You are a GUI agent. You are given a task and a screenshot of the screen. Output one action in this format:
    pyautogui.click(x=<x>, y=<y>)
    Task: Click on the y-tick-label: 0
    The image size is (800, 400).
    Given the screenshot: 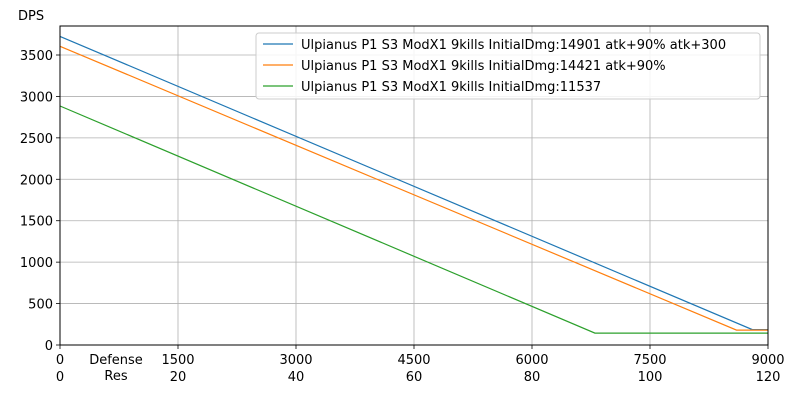 What is the action you would take?
    pyautogui.click(x=49, y=346)
    